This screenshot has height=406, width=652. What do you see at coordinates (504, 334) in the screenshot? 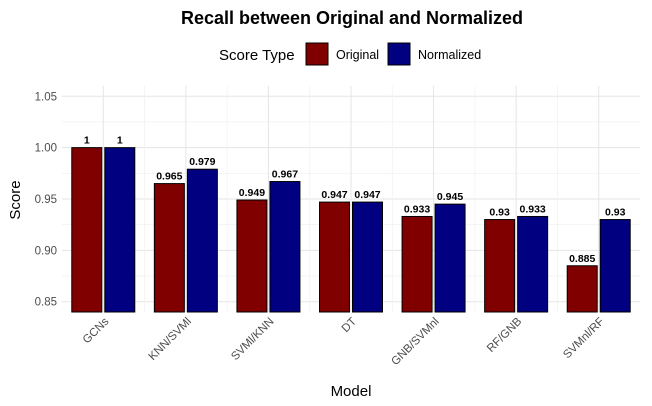
I see `x-tick-label: RF/GNB` at bounding box center [504, 334].